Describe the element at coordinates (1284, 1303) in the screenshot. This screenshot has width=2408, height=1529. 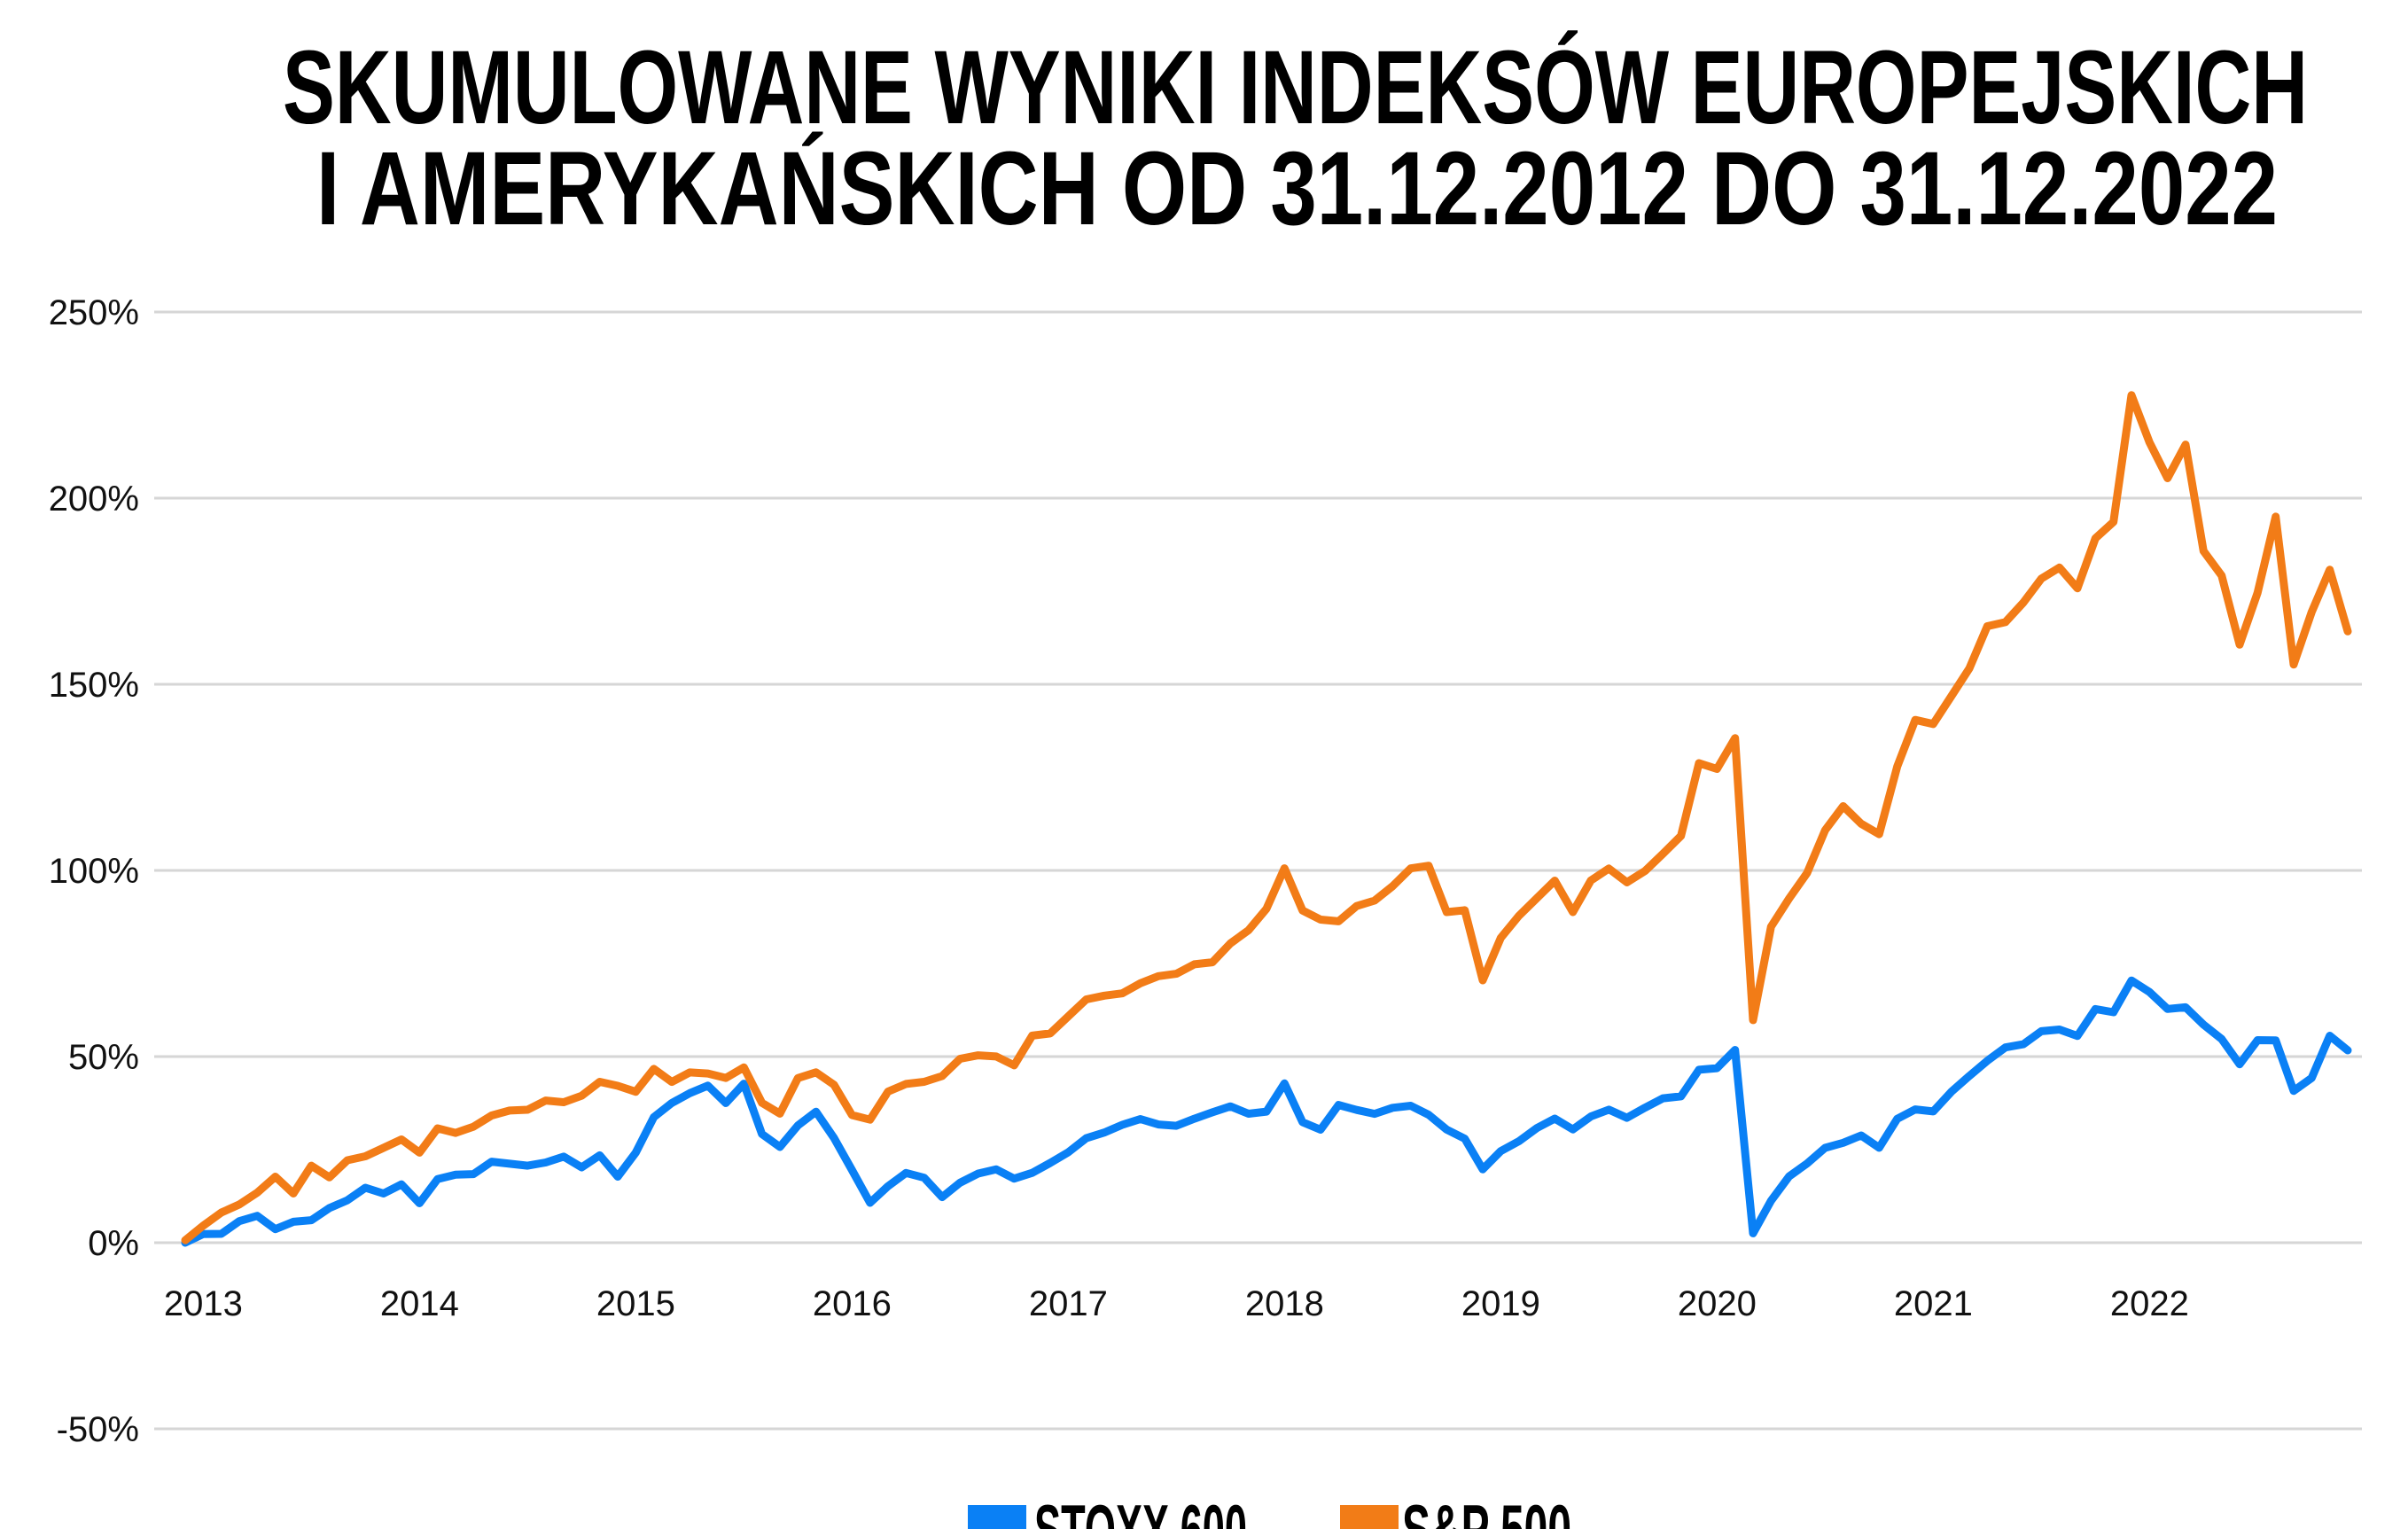
I see `x-tick-label: 2018` at that location.